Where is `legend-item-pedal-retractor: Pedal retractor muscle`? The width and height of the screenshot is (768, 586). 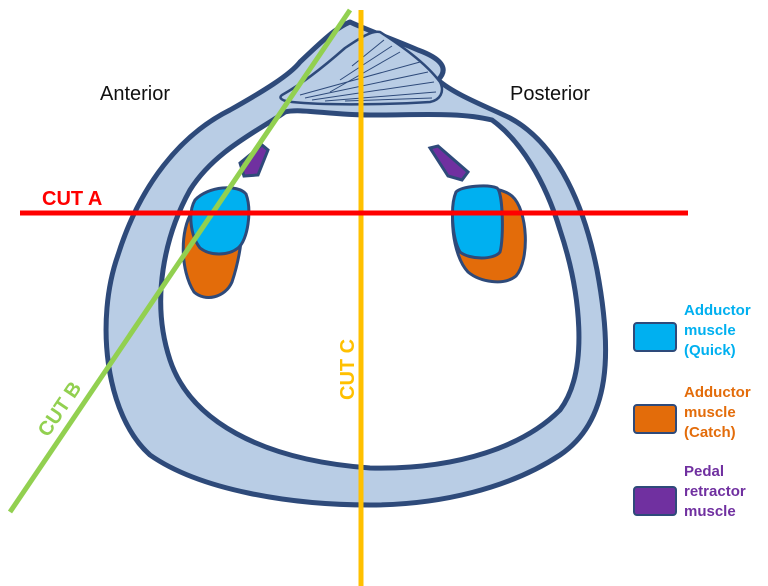
legend-item-pedal-retractor: Pedal retractor muscle is located at coordinates (689, 491).